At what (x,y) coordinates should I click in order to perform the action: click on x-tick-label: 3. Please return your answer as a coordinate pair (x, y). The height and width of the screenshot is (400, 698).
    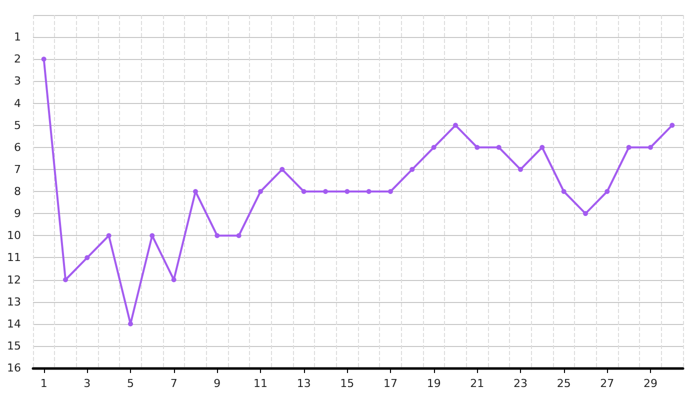
    Looking at the image, I should click on (87, 383).